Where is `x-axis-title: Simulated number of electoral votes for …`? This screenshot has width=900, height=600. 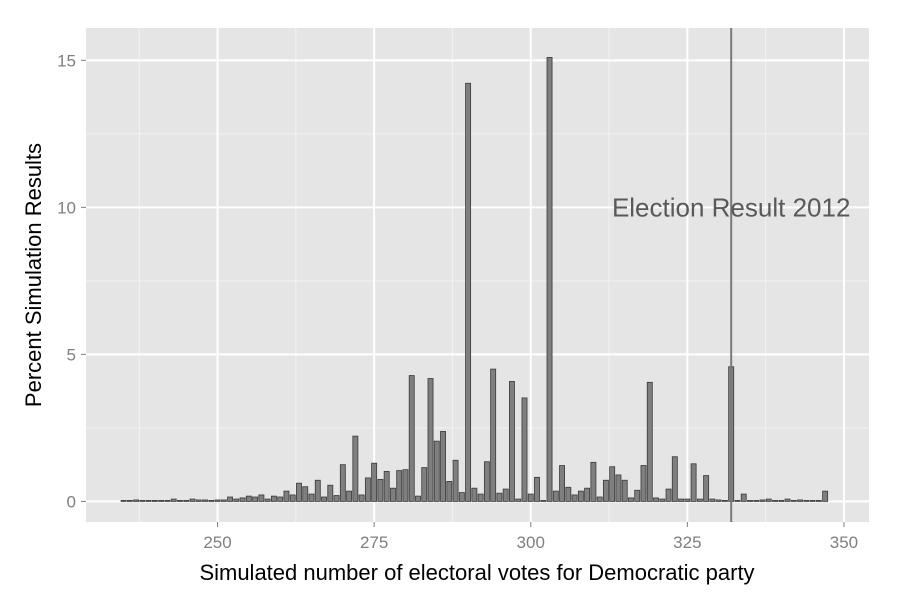 x-axis-title: Simulated number of electoral votes for … is located at coordinates (476, 572).